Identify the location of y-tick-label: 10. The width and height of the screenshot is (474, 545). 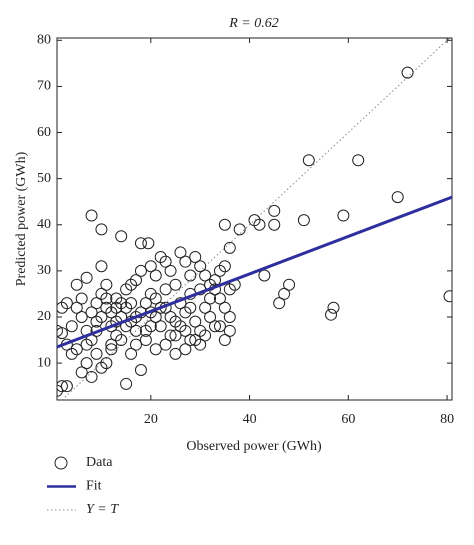
(44, 362).